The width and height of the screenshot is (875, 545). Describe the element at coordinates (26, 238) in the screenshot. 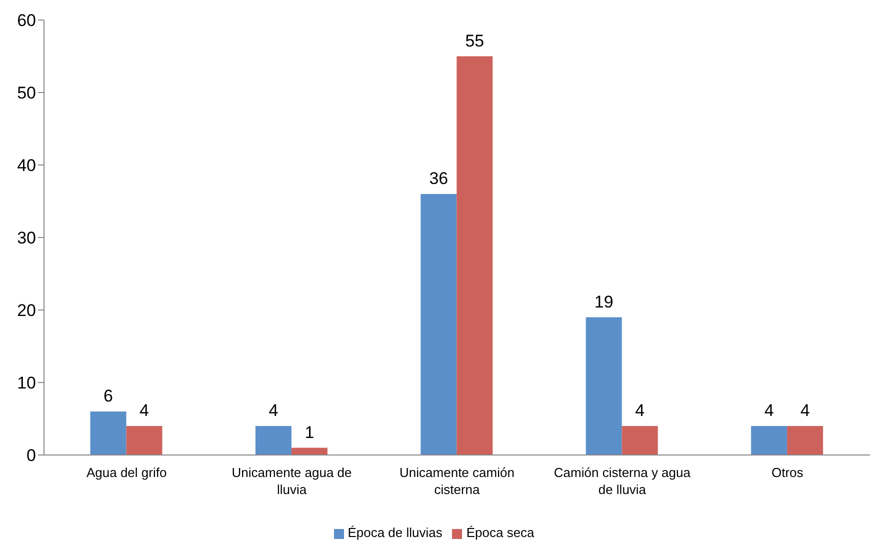

I see `y-tick-label: 30` at that location.